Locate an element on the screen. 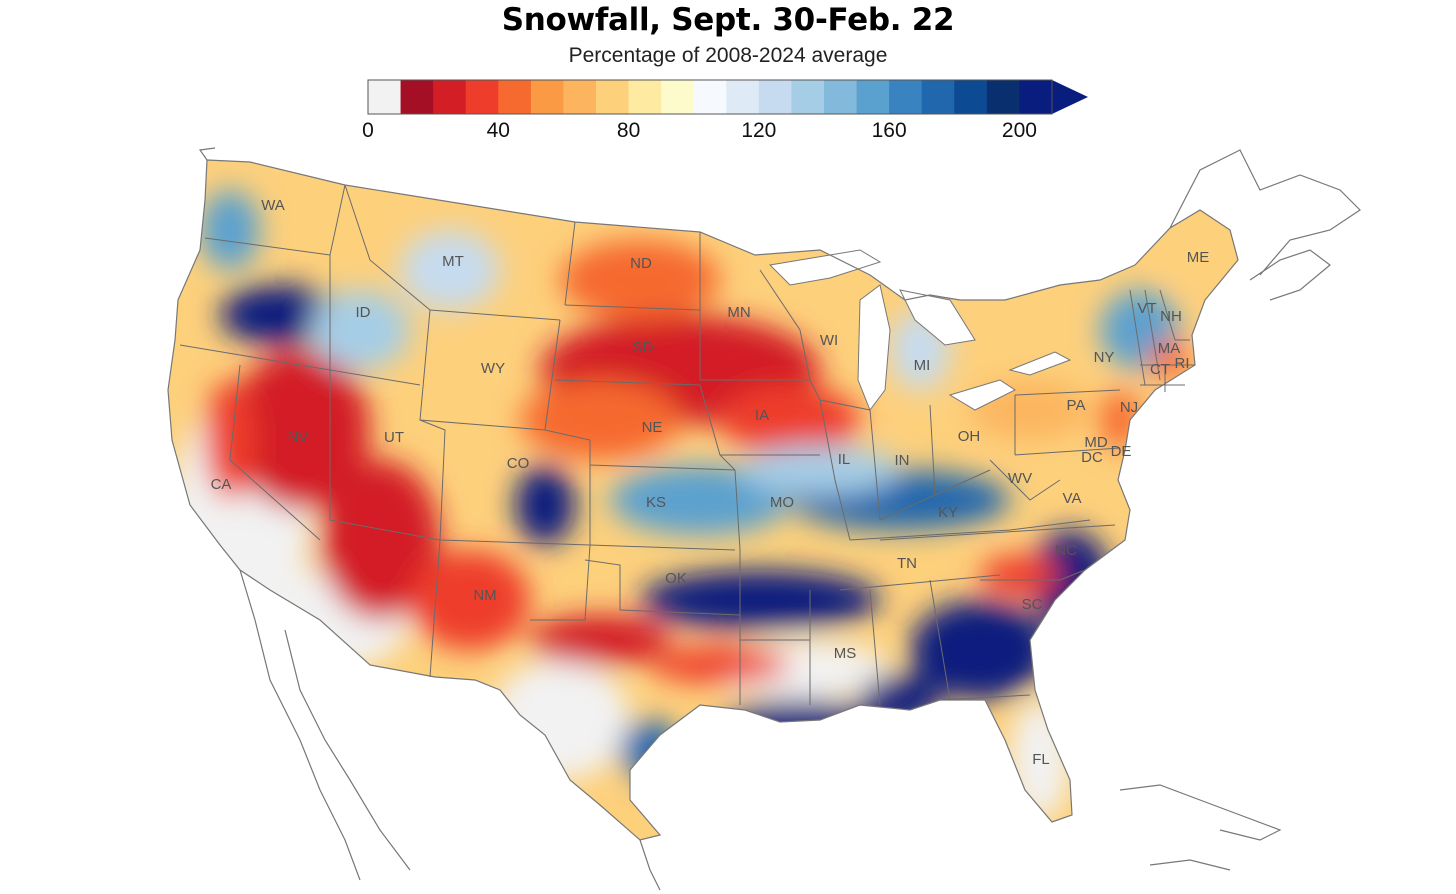  state-label-ri: RI is located at coordinates (1182, 363).